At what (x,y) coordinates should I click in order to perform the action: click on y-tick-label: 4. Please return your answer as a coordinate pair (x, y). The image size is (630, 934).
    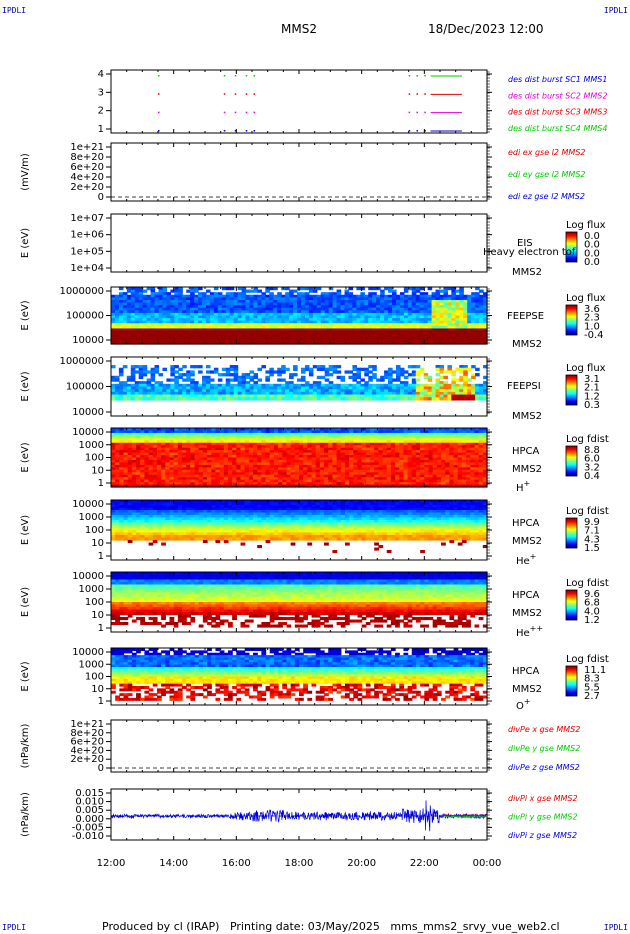
    Looking at the image, I should click on (101, 74).